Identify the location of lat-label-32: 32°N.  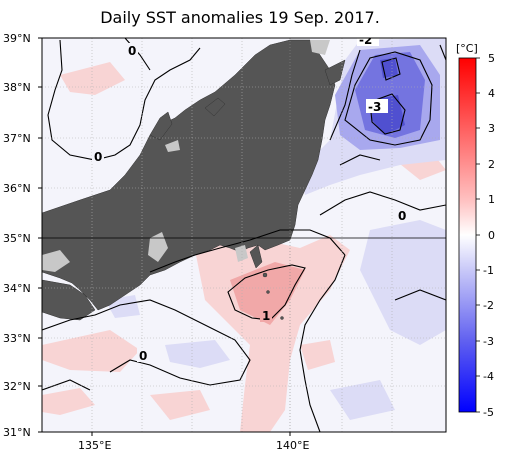
(17, 386).